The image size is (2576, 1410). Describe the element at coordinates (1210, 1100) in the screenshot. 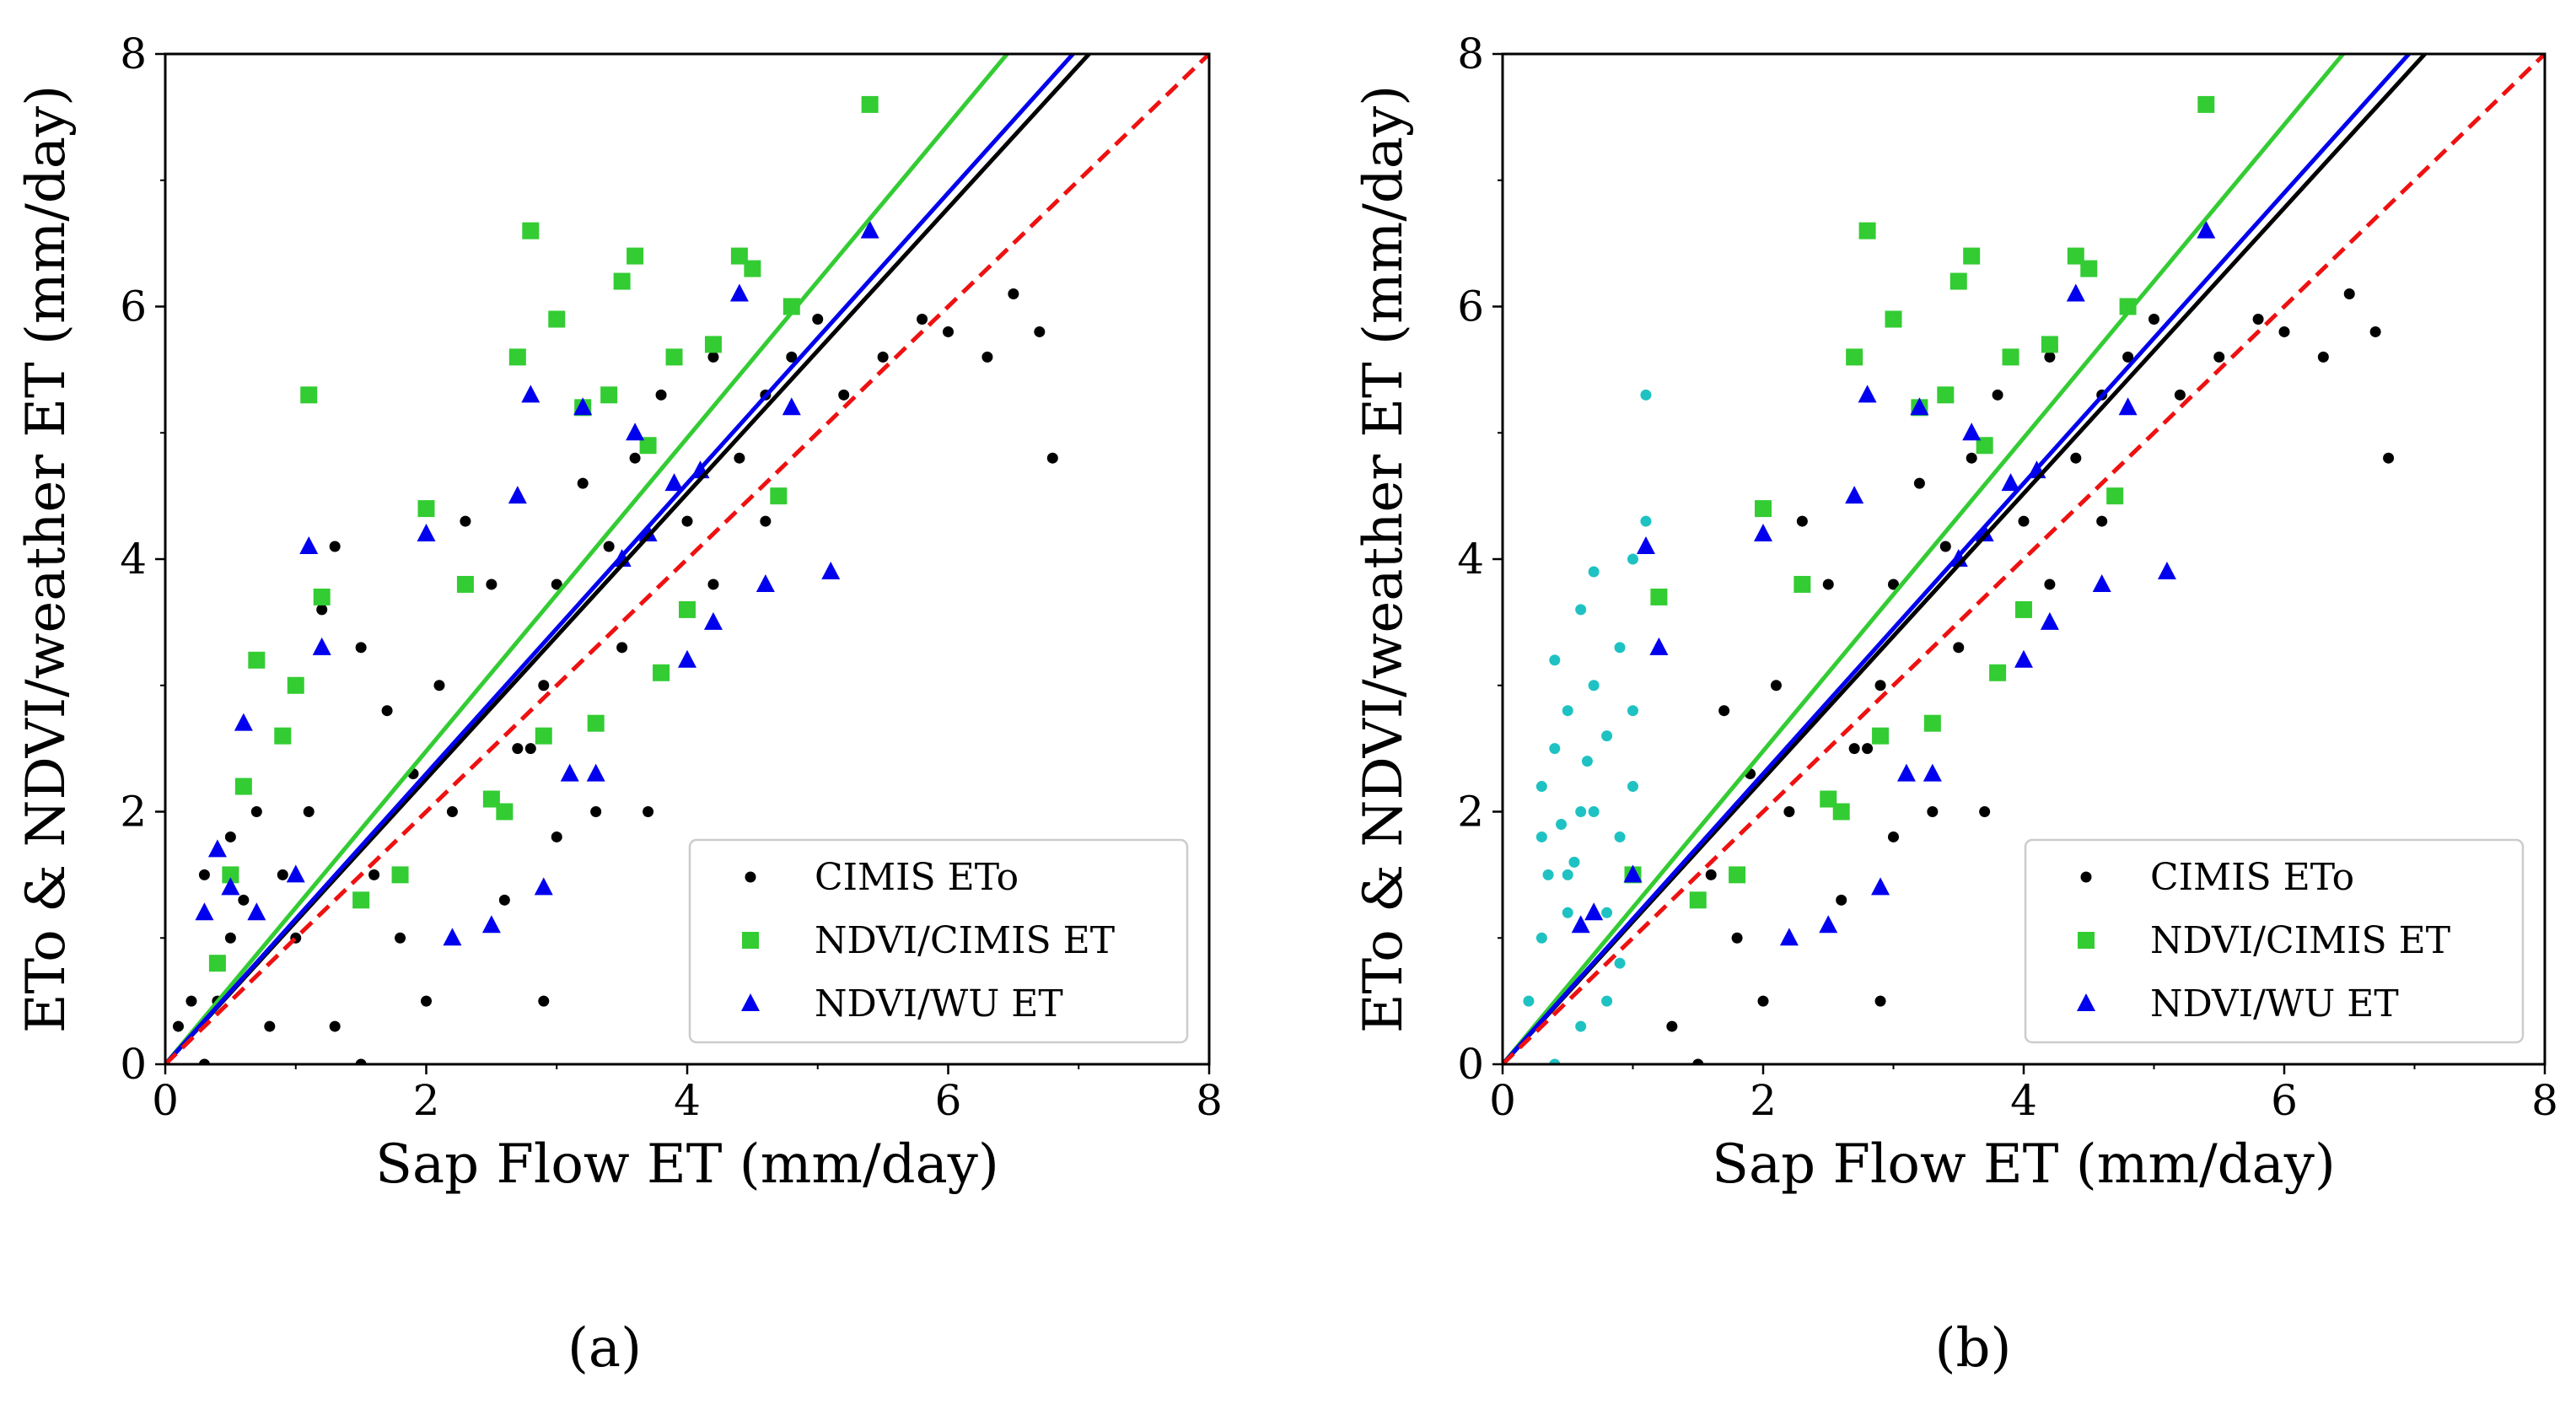

I see `x-tick-label: 8` at that location.